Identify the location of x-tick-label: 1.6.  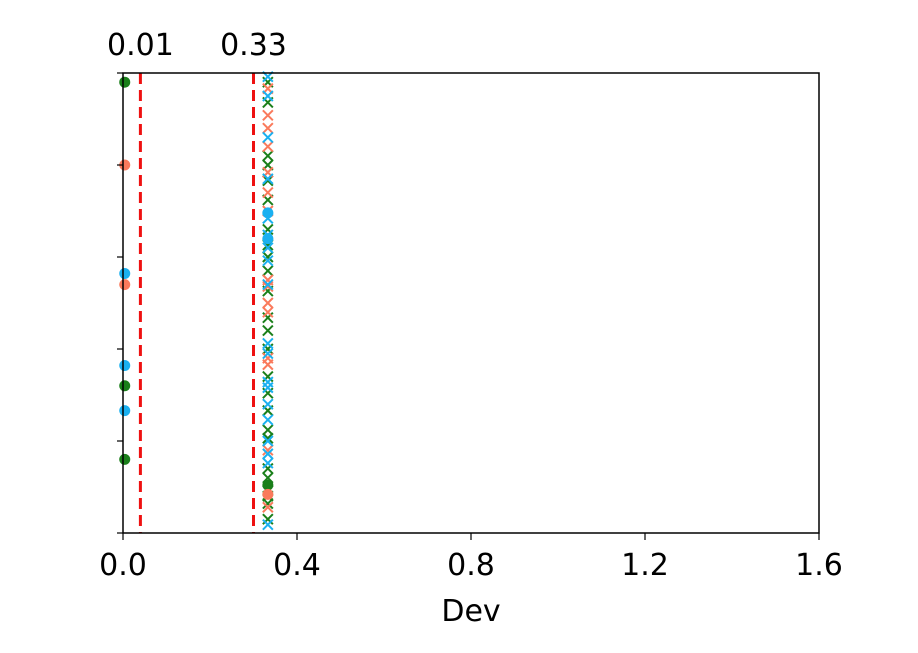
(819, 565).